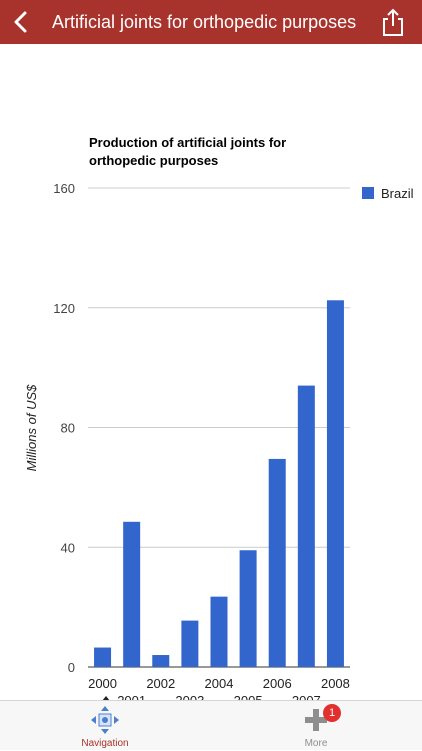 This screenshot has width=422, height=751. I want to click on notification-badge: 1, so click(332, 713).